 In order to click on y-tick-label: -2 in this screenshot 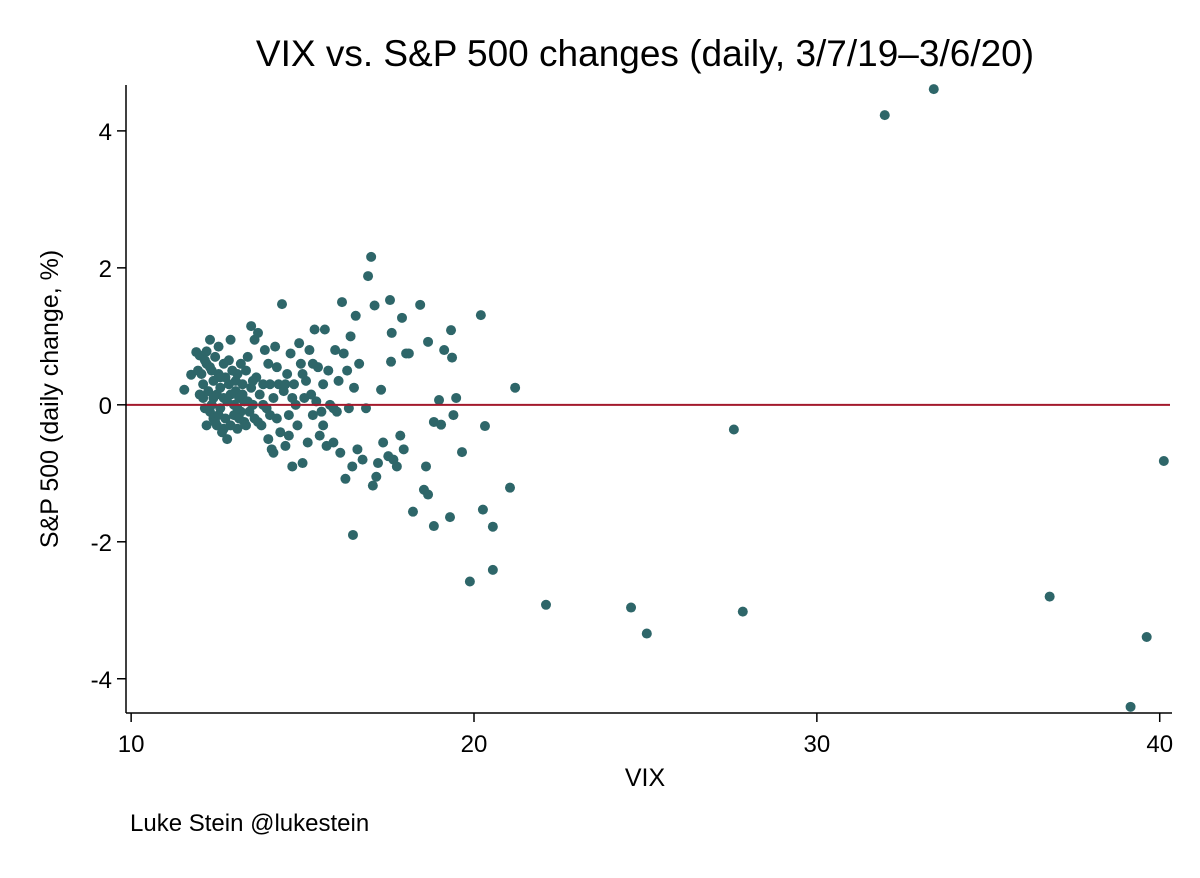, I will do `click(101, 543)`.